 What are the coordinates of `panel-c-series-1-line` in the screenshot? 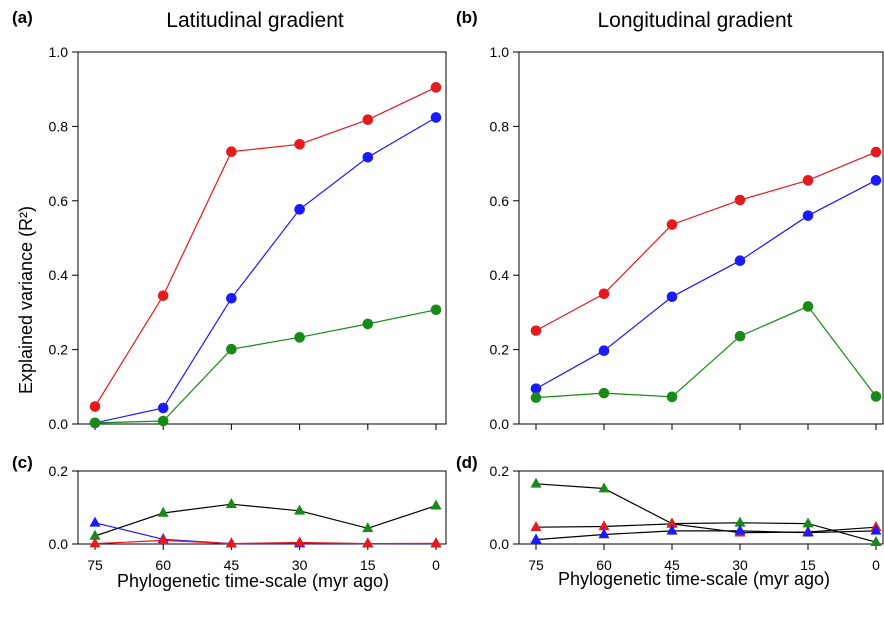 It's located at (265, 533).